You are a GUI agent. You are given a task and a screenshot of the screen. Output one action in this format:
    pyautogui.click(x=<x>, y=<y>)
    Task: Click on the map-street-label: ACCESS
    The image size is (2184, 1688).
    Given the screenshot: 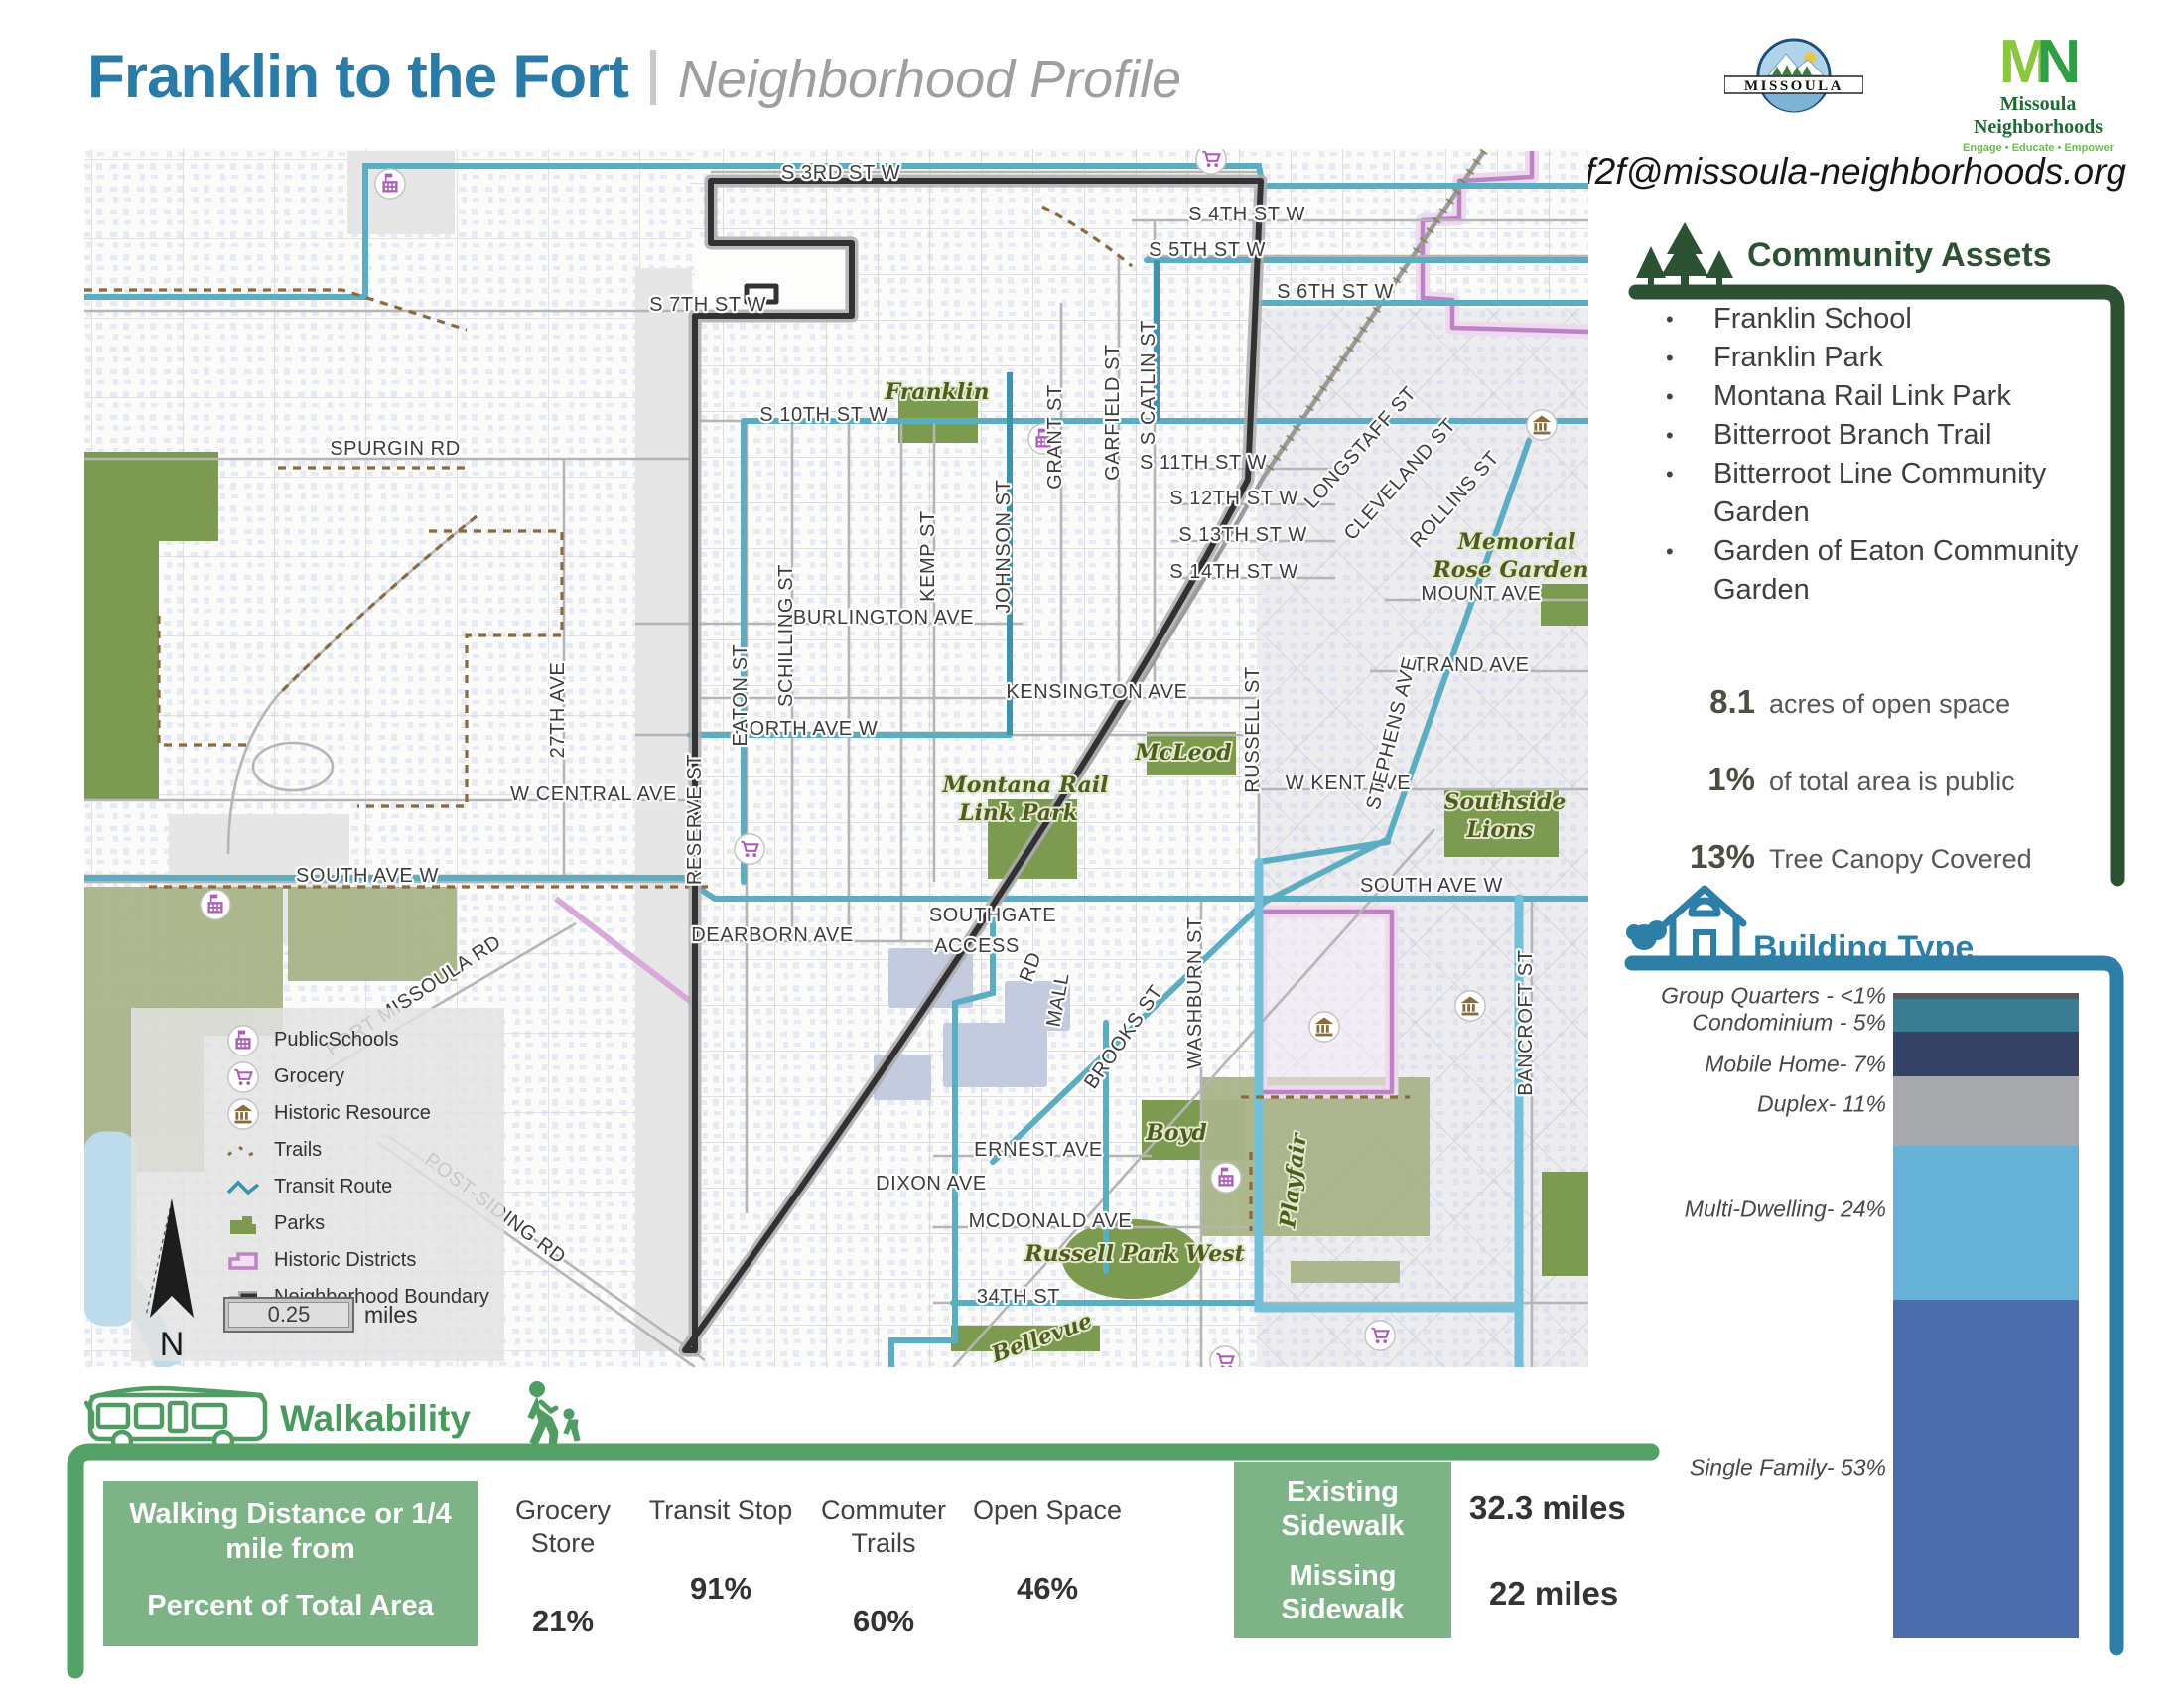 What is the action you would take?
    pyautogui.click(x=977, y=946)
    